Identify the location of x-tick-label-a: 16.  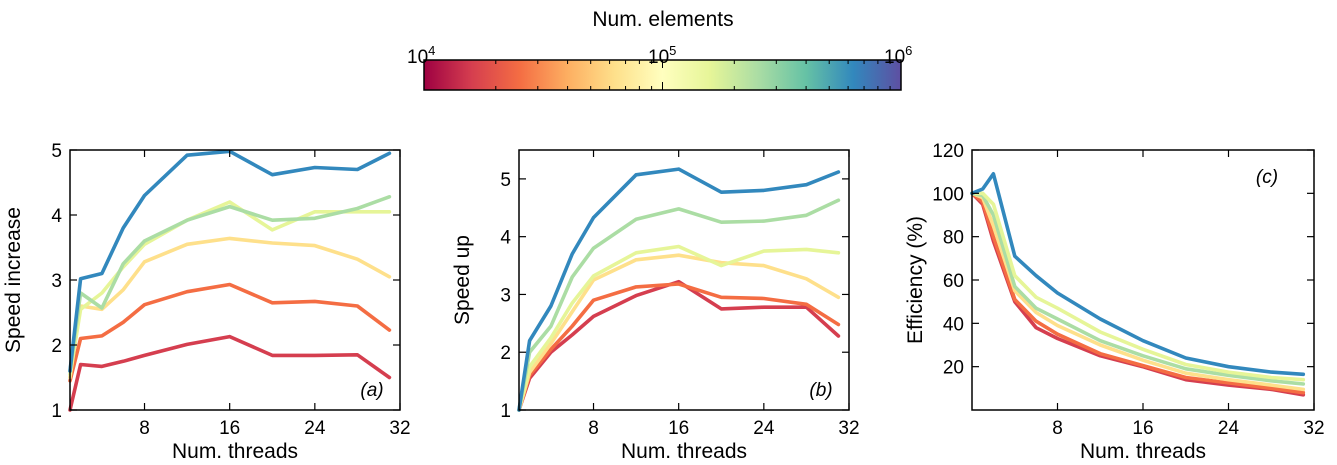
(229, 428).